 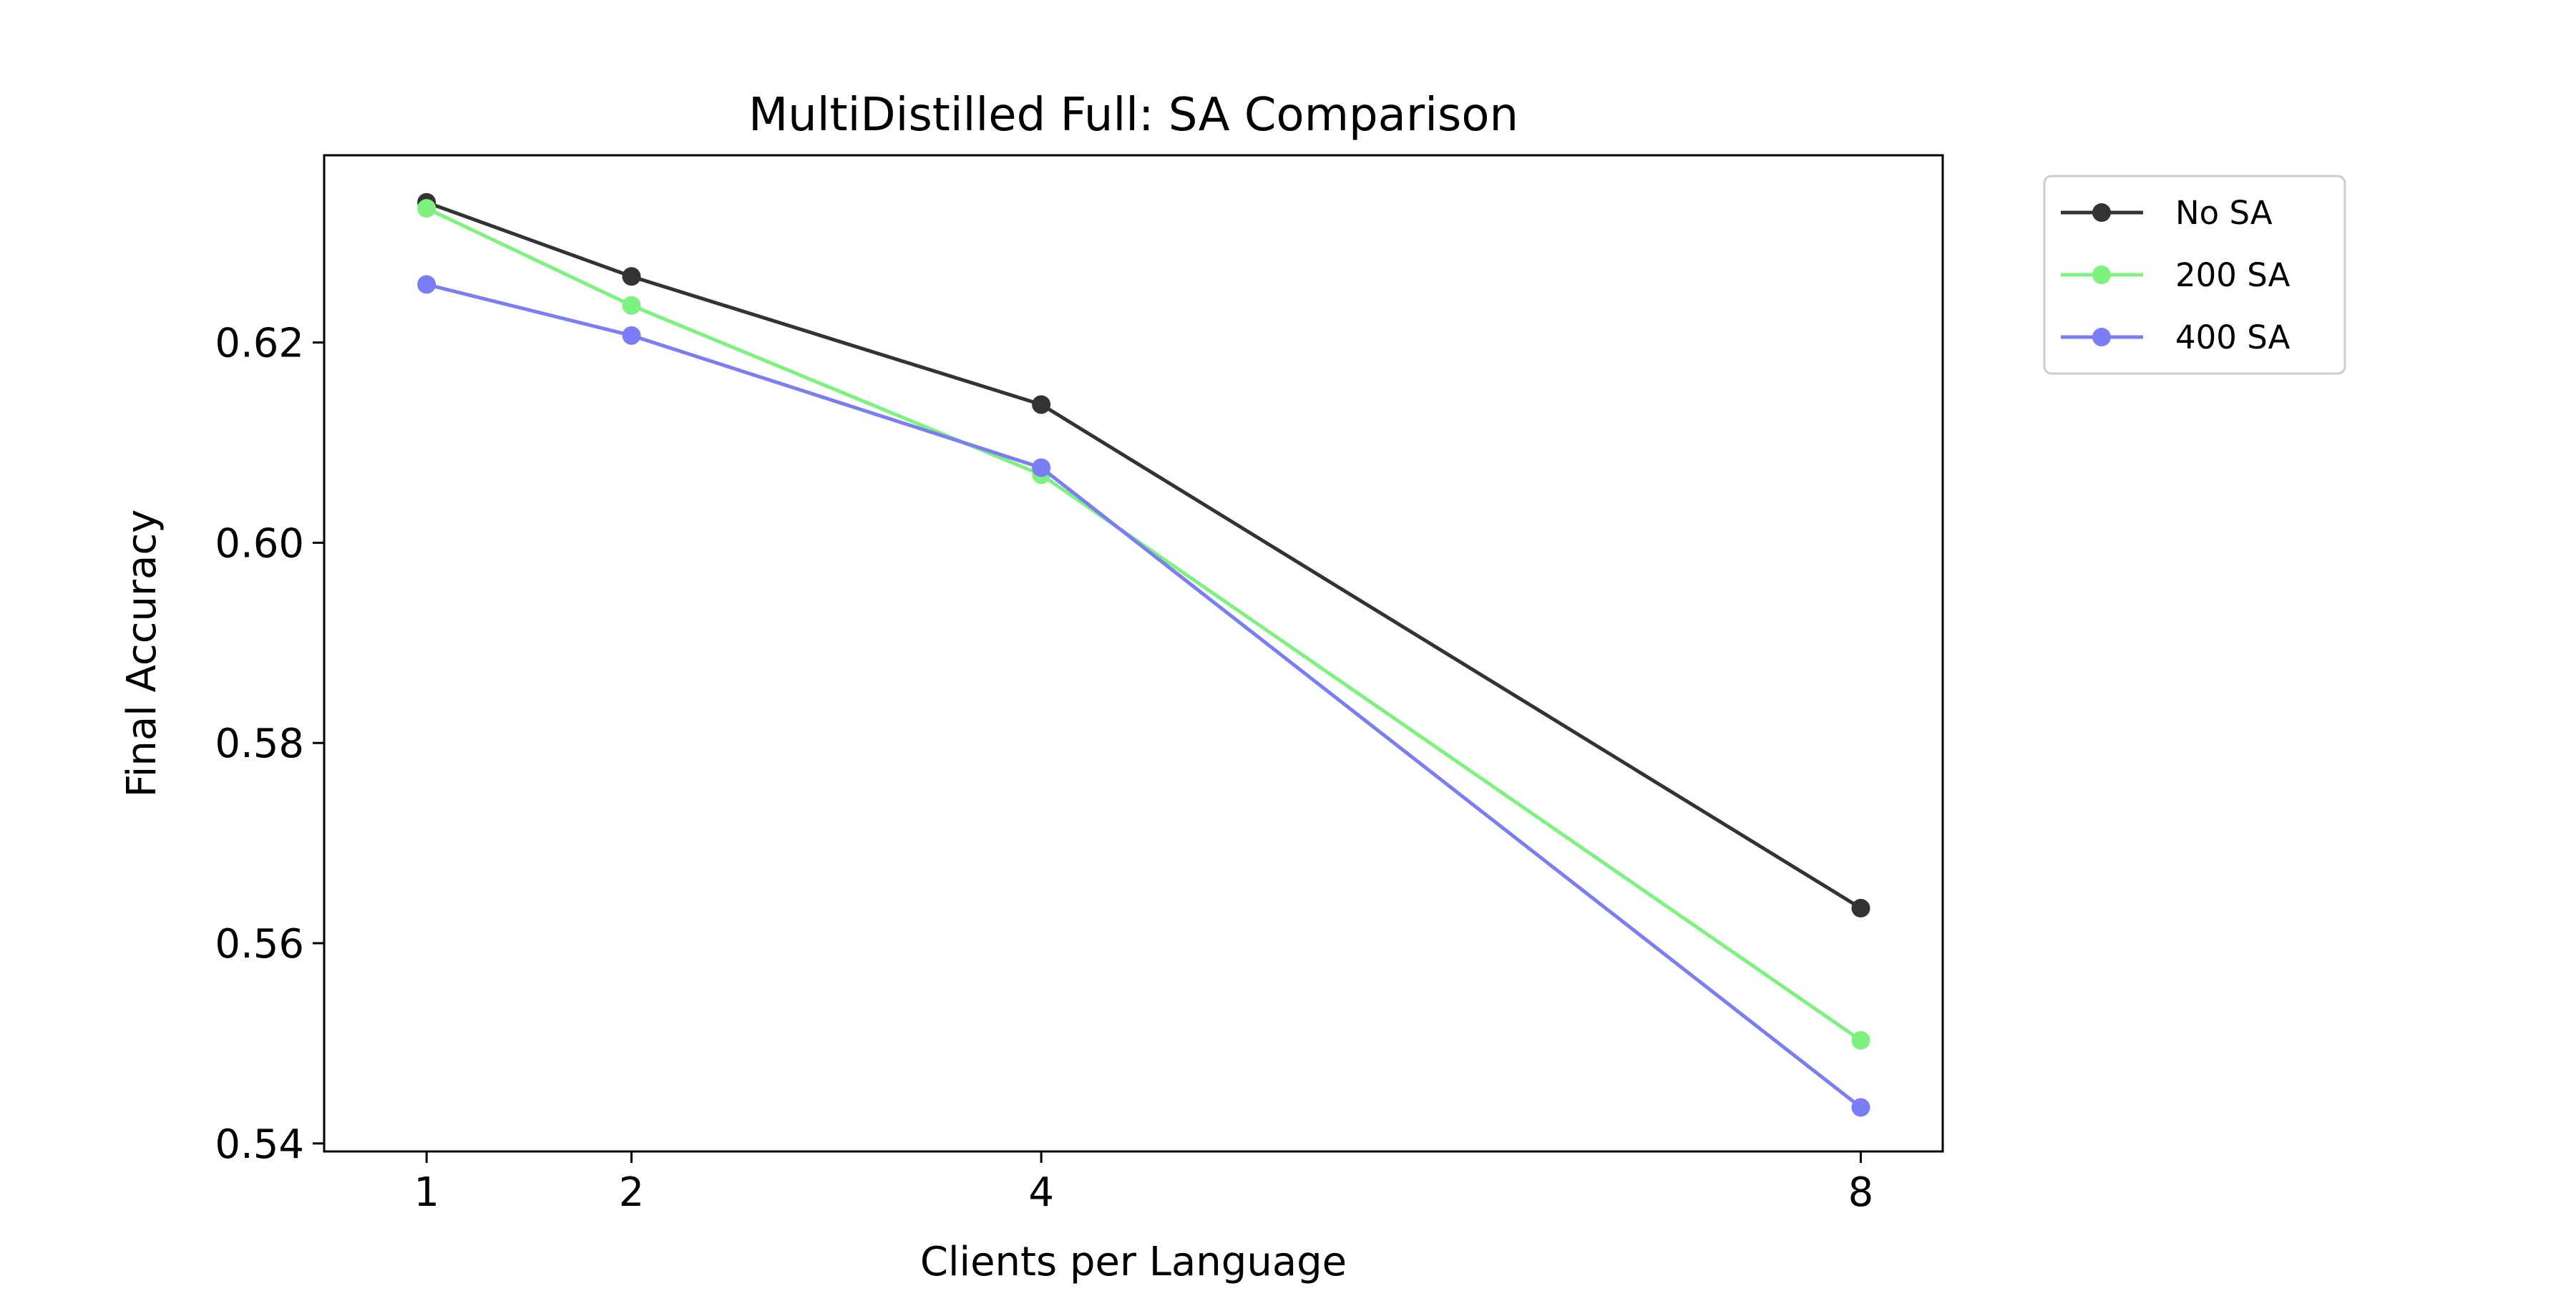 I want to click on legend-frame, so click(x=2194, y=275).